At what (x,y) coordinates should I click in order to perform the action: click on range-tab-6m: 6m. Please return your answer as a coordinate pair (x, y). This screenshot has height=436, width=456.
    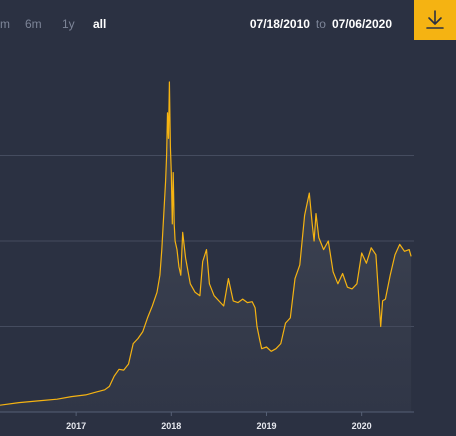
    Looking at the image, I should click on (33, 24).